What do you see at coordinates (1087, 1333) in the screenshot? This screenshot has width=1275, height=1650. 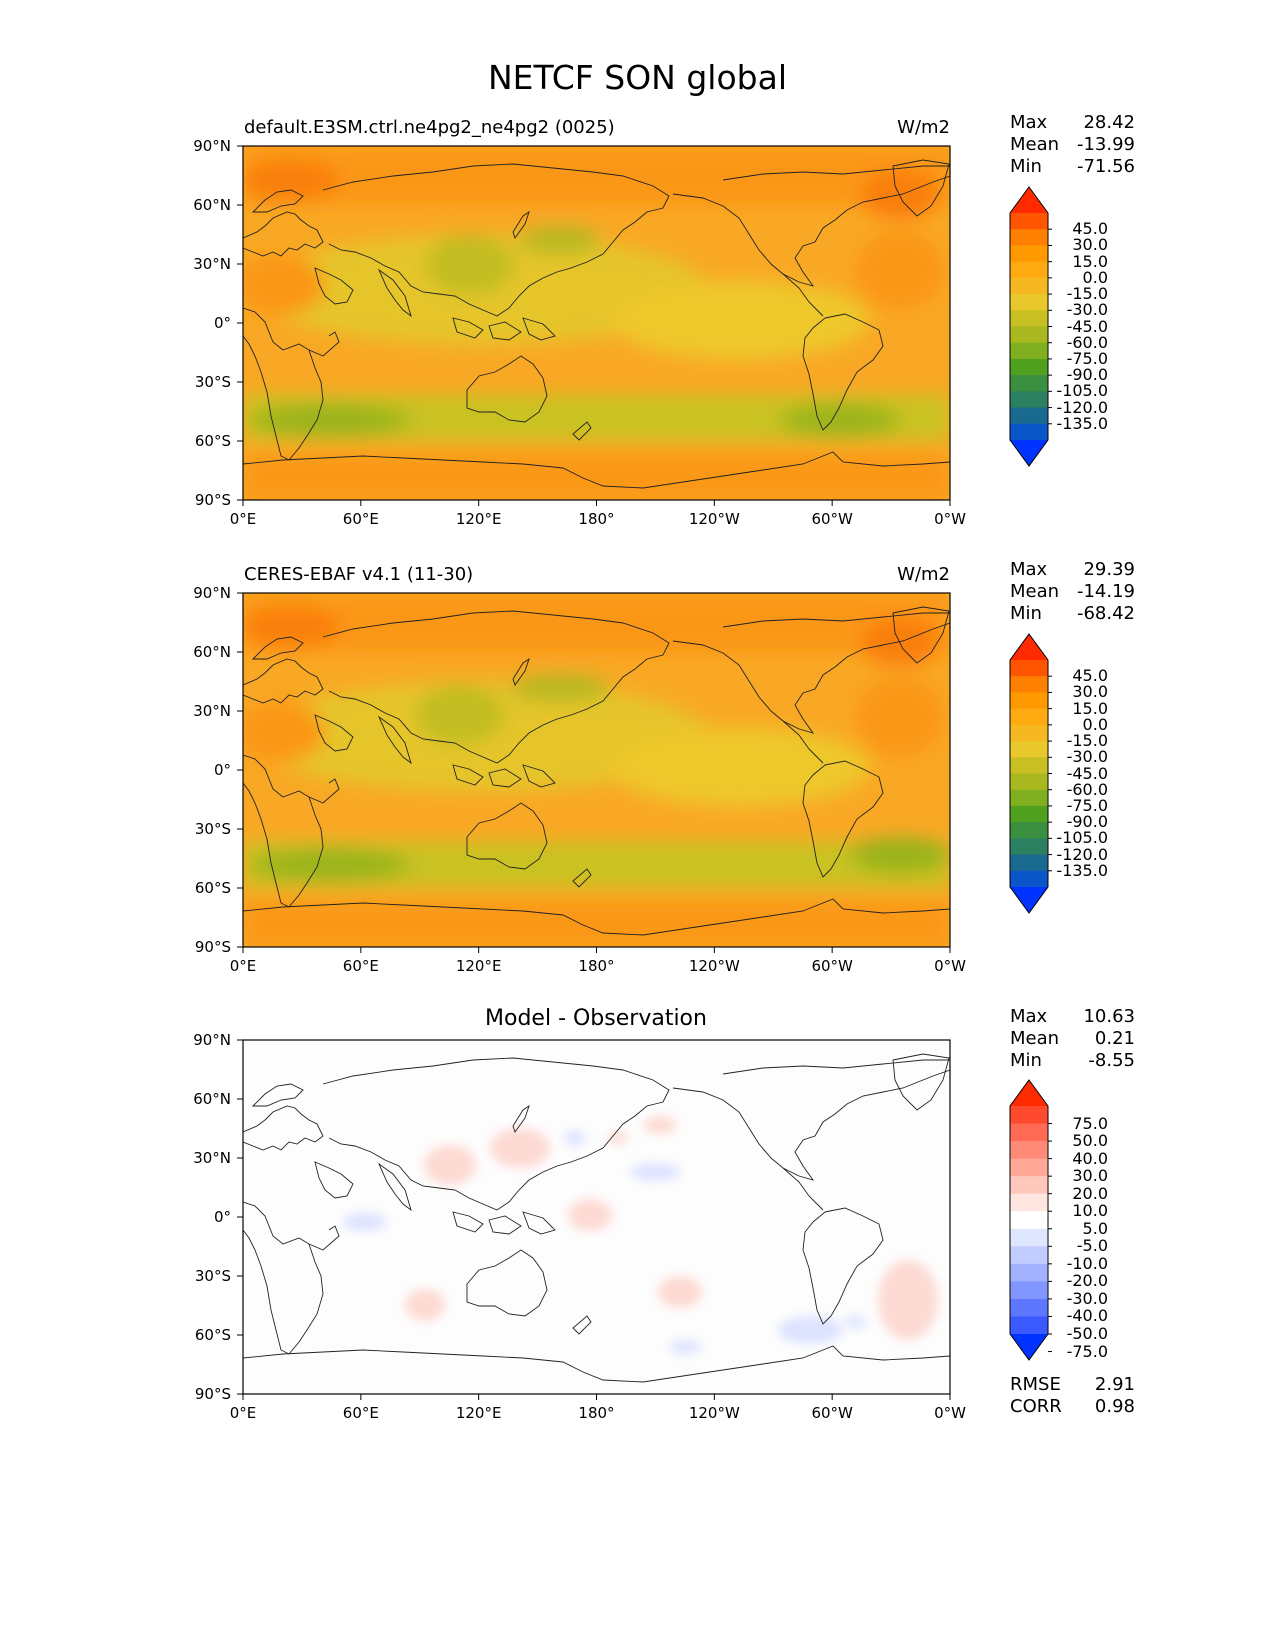 I see `colorbar-label: -50.0` at bounding box center [1087, 1333].